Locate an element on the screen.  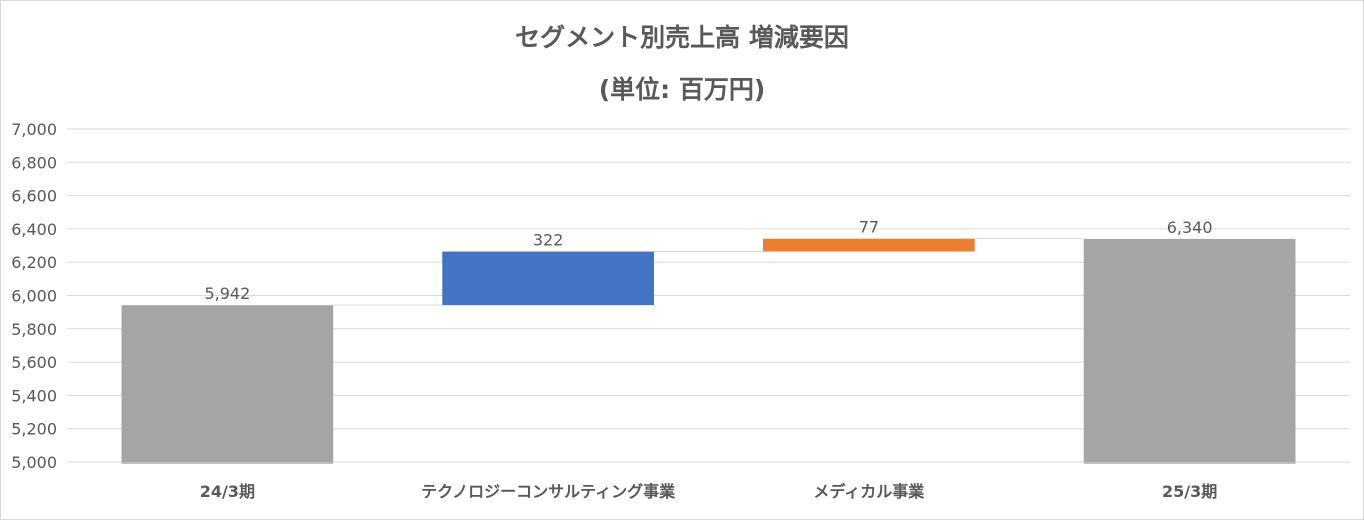
data-label: 6,340 is located at coordinates (1190, 227).